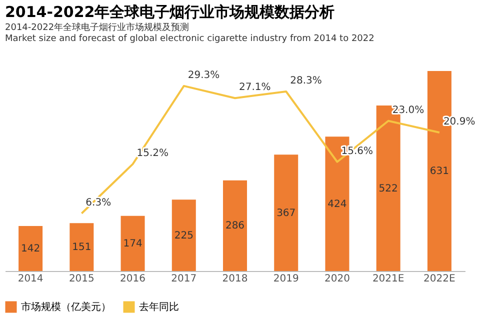 This screenshot has height=320, width=480. Describe the element at coordinates (31, 279) in the screenshot. I see `x-tick-label: 2014` at that location.